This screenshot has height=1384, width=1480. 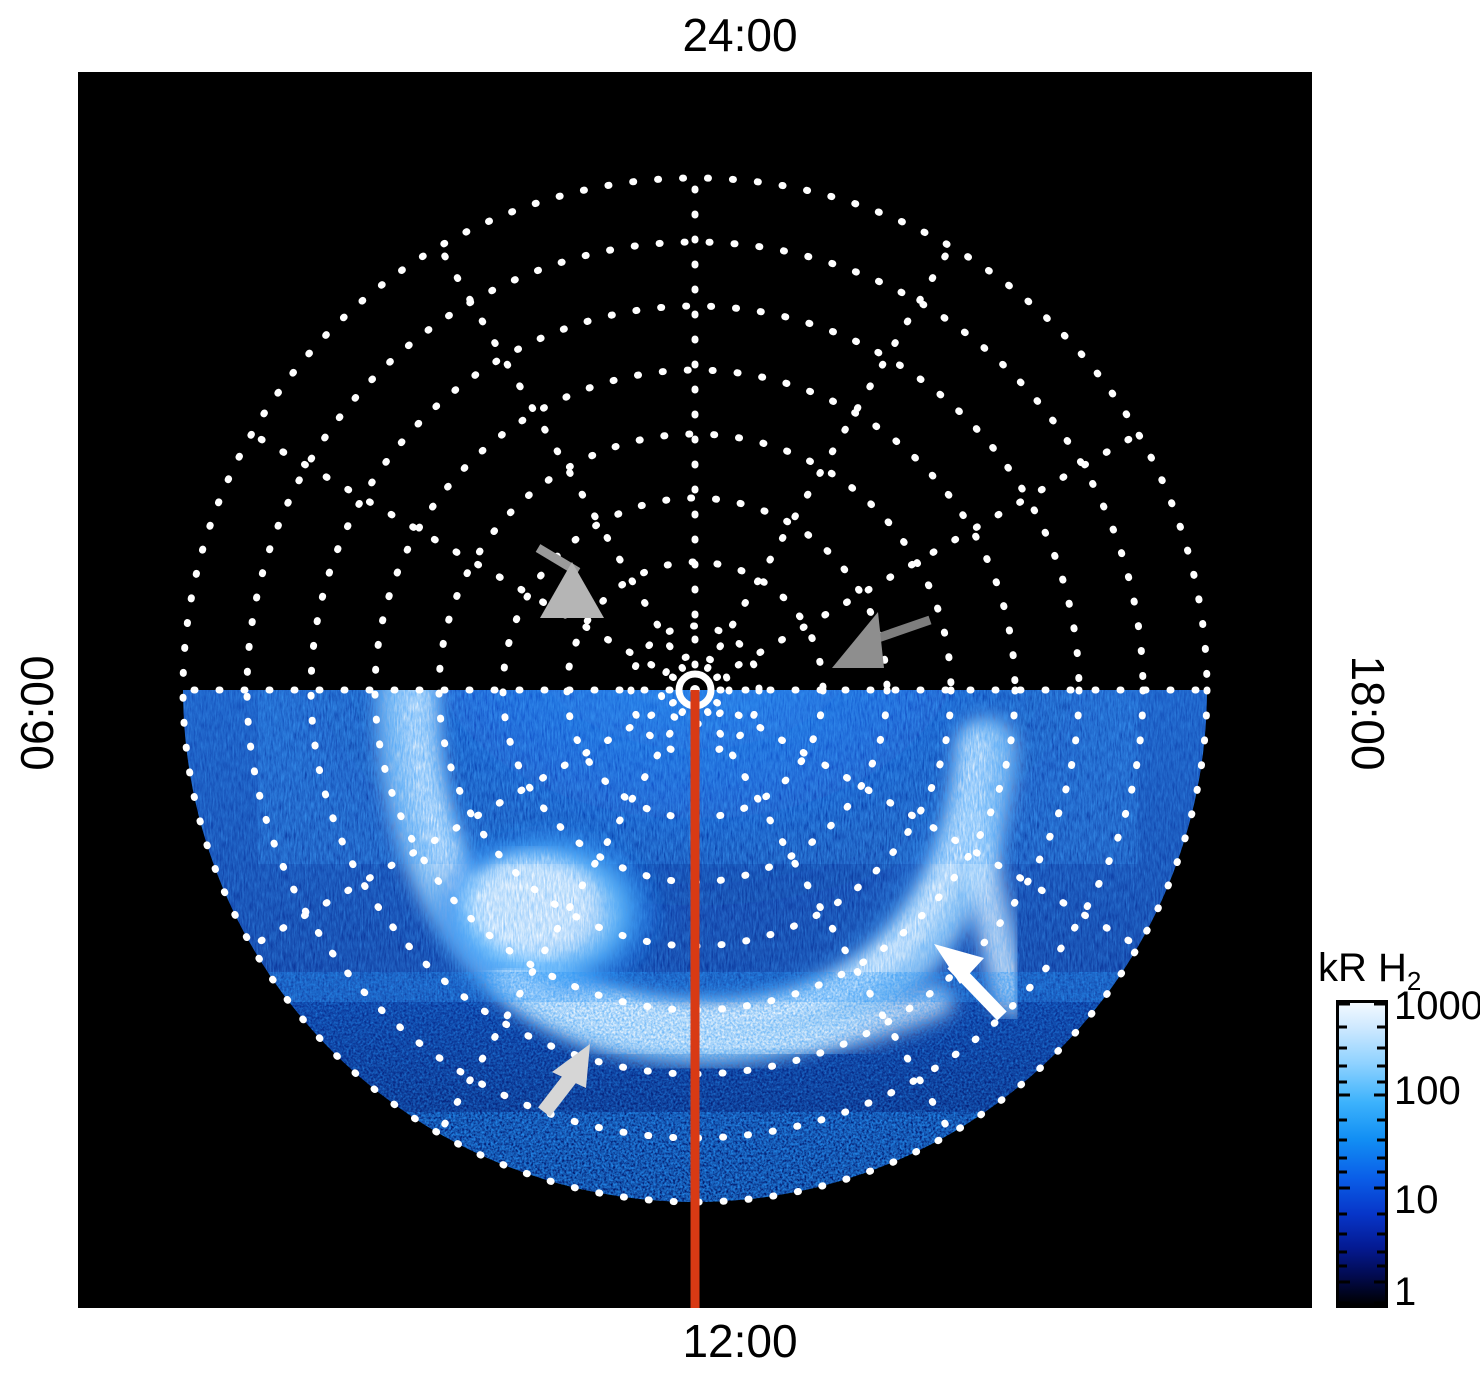 I want to click on spoke-16h, so click(x=916, y=818).